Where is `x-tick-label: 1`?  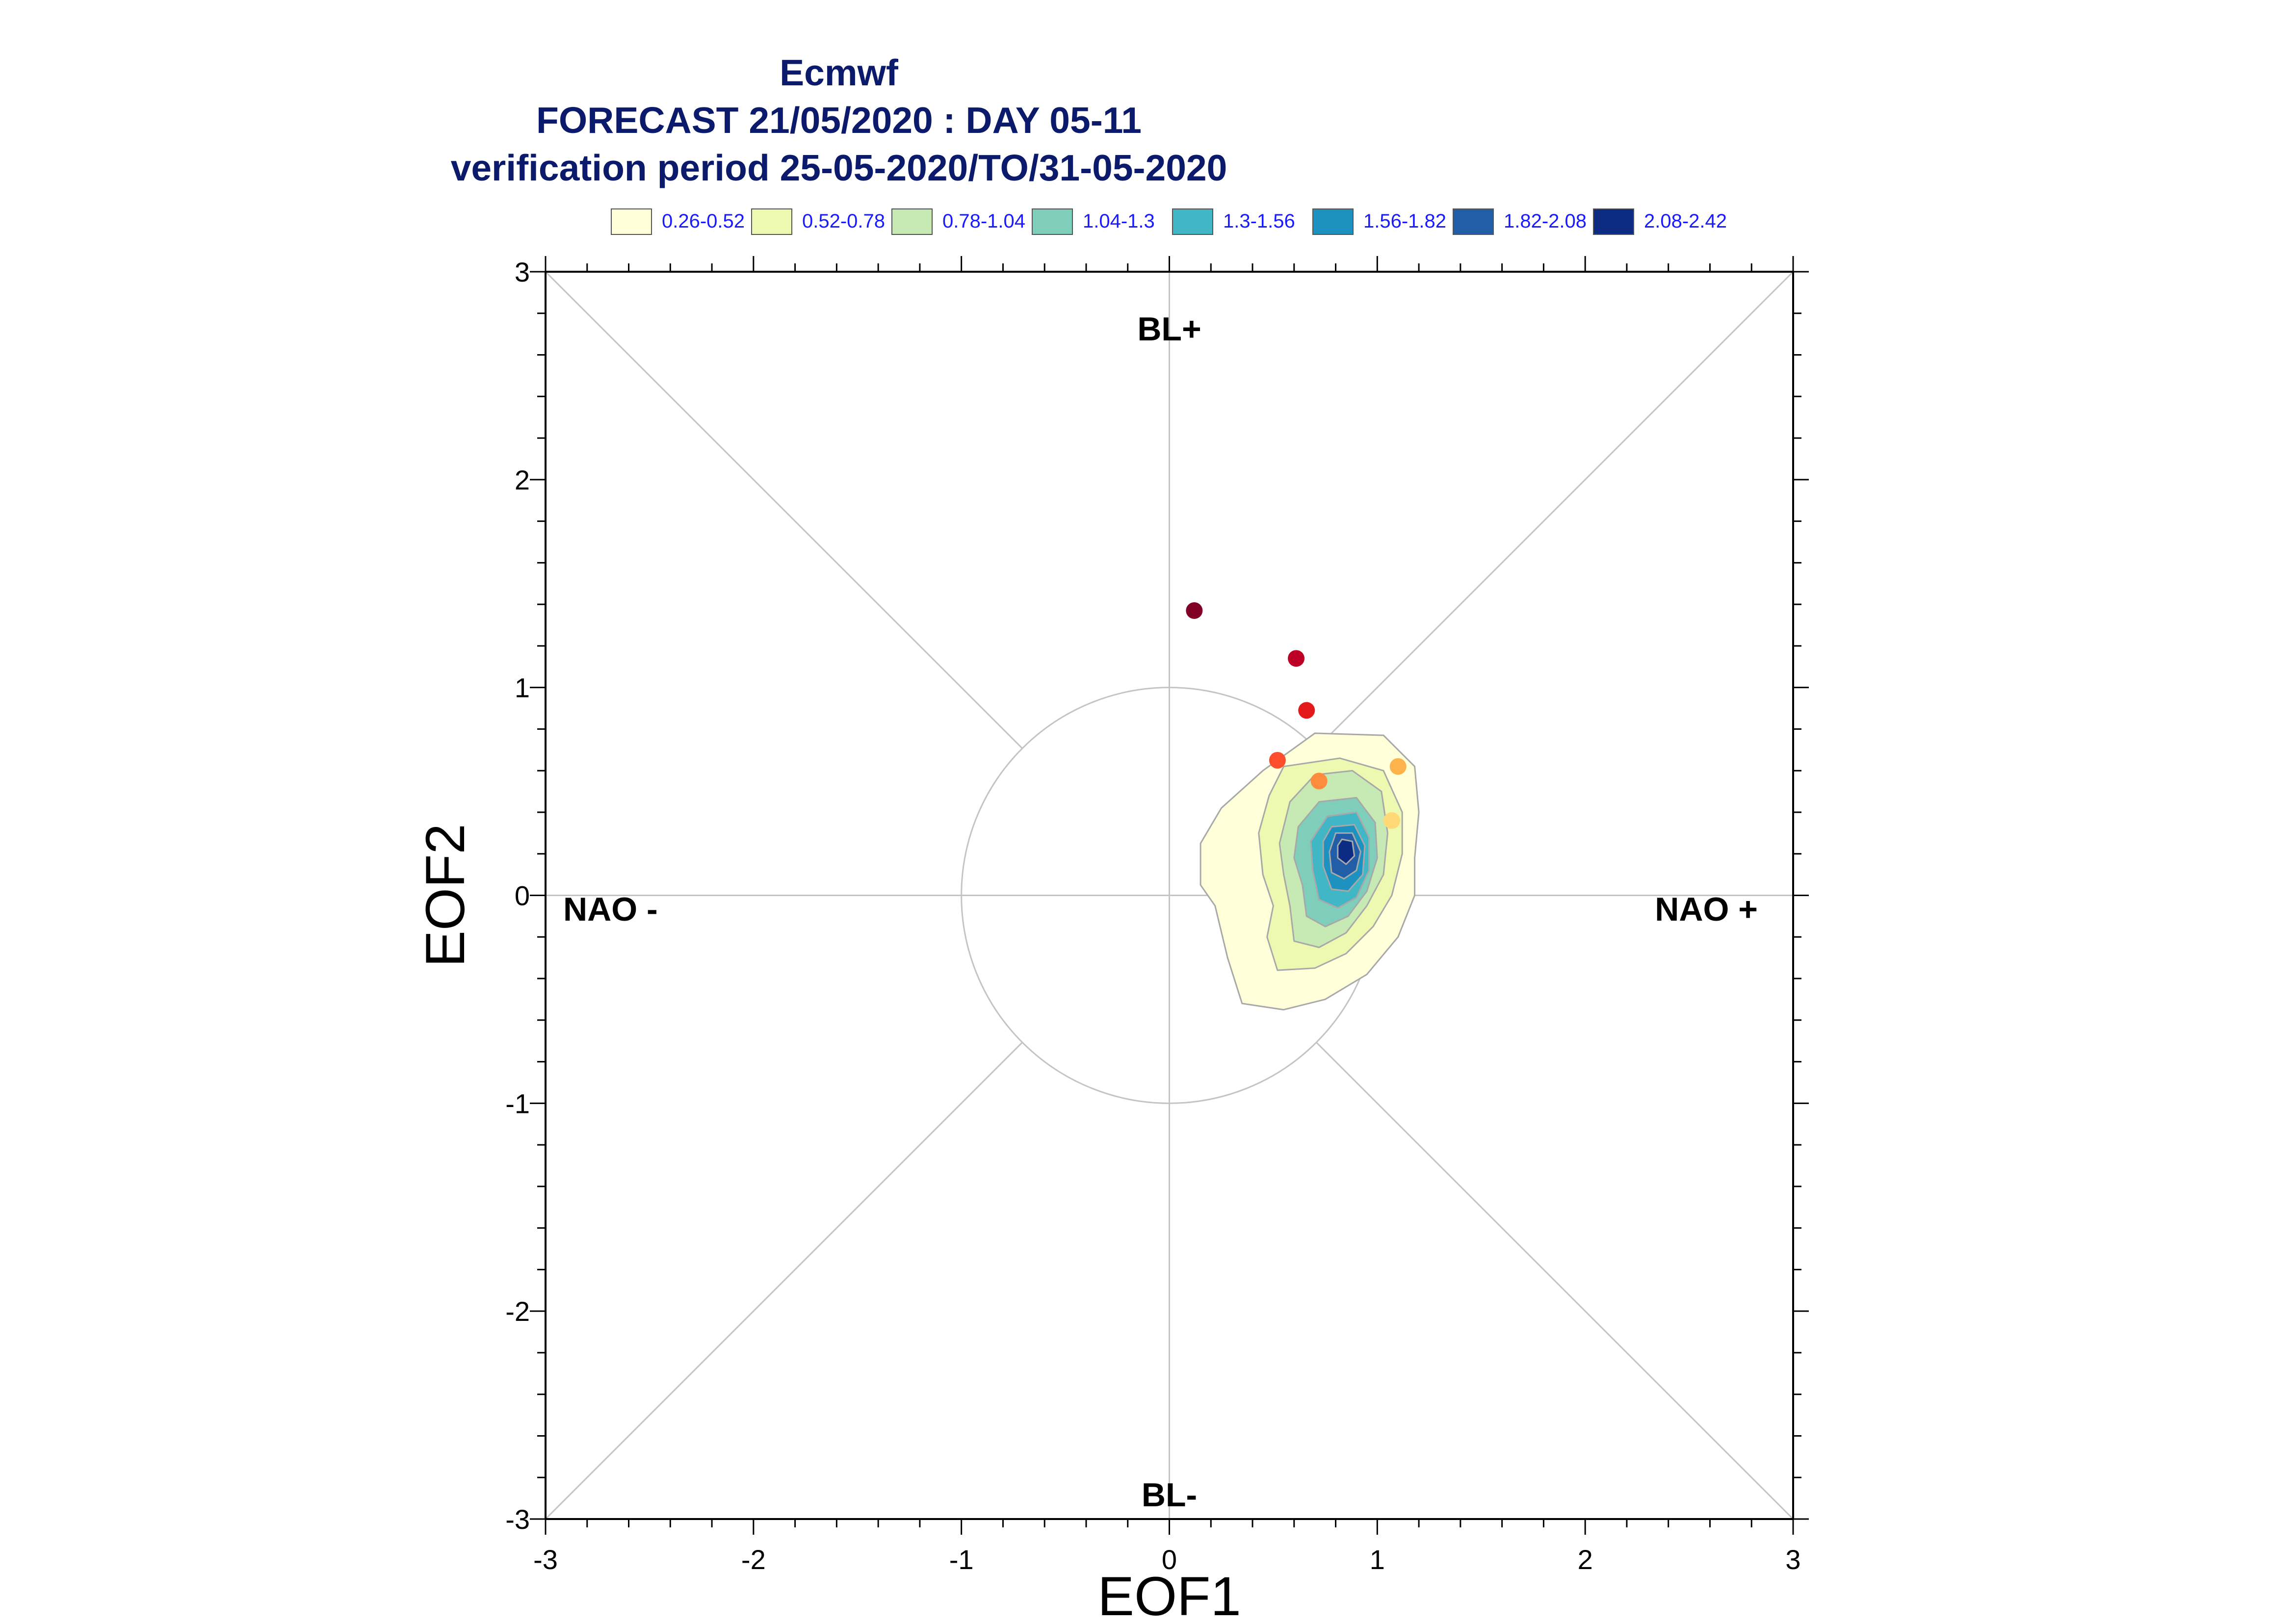
x-tick-label: 1 is located at coordinates (1377, 1559).